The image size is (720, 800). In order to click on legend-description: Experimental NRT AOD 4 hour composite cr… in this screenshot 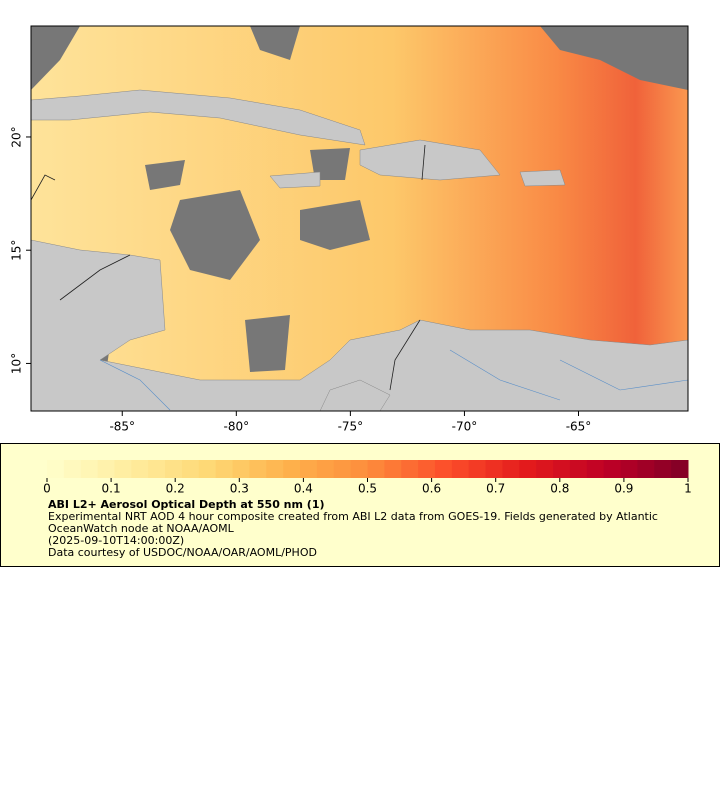, I will do `click(353, 522)`.